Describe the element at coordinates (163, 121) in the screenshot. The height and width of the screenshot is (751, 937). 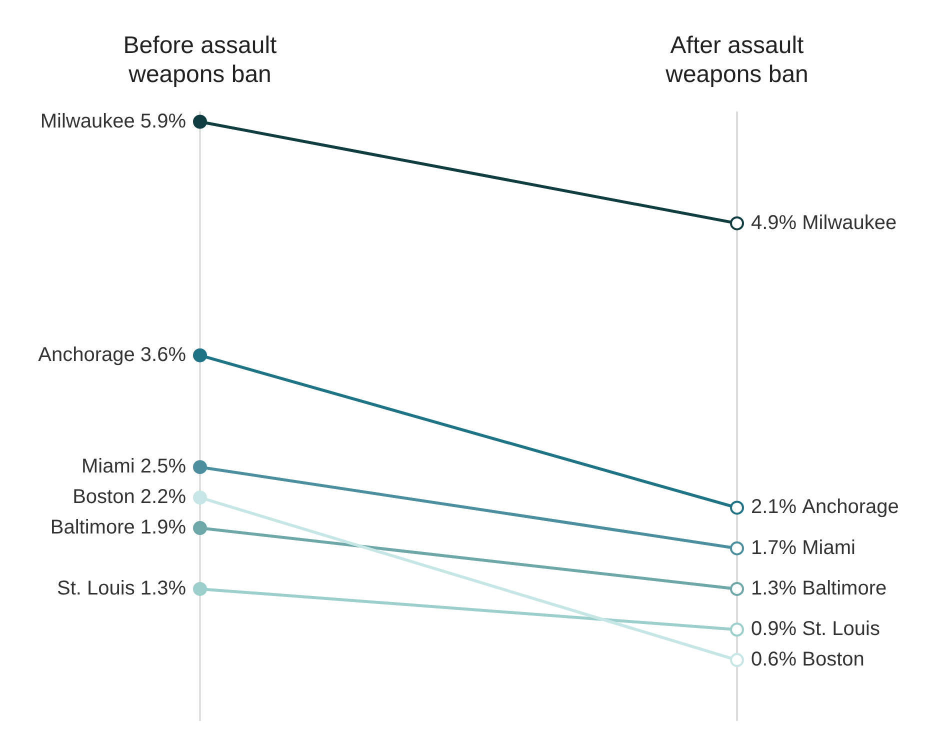
I see `data-label: 5.9%` at that location.